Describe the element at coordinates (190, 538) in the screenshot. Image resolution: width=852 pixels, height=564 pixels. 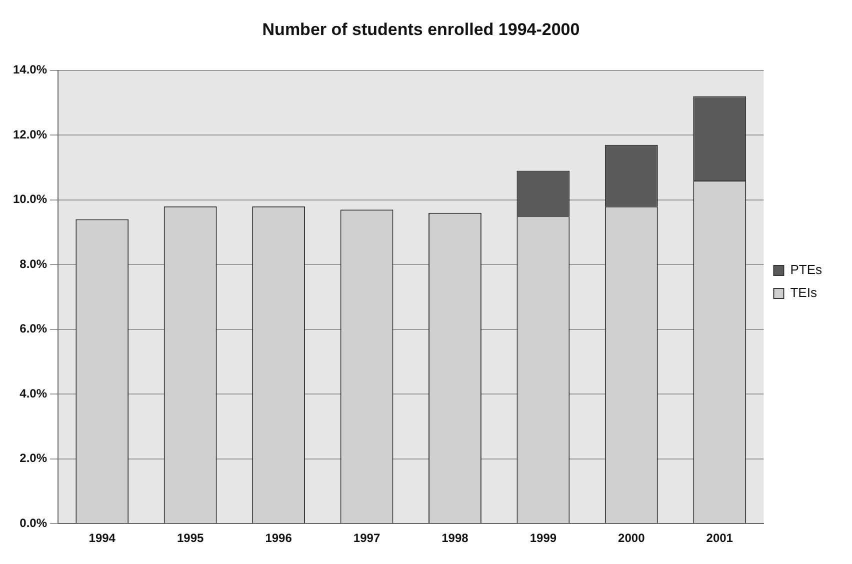
I see `x-tick-label: 1995` at that location.